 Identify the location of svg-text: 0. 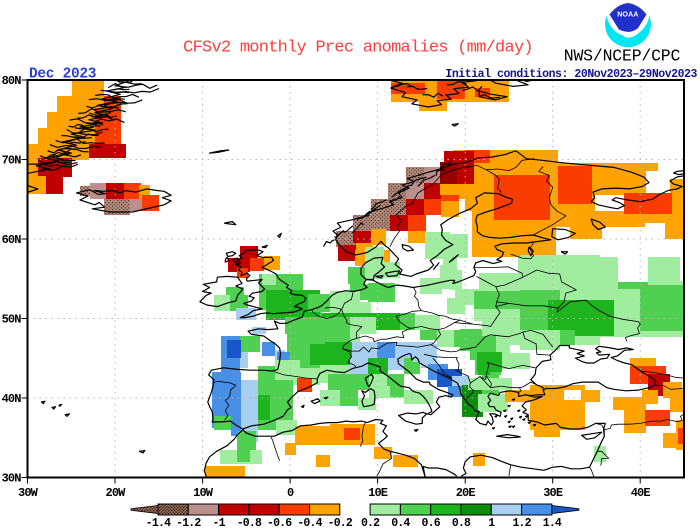
(290, 493).